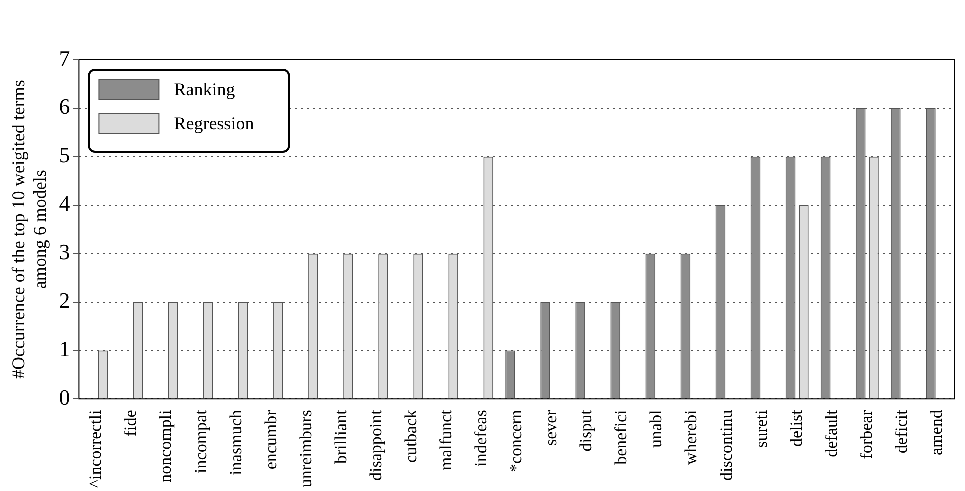 The height and width of the screenshot is (491, 965). What do you see at coordinates (586, 431) in the screenshot?
I see `x-tick-label: disput` at bounding box center [586, 431].